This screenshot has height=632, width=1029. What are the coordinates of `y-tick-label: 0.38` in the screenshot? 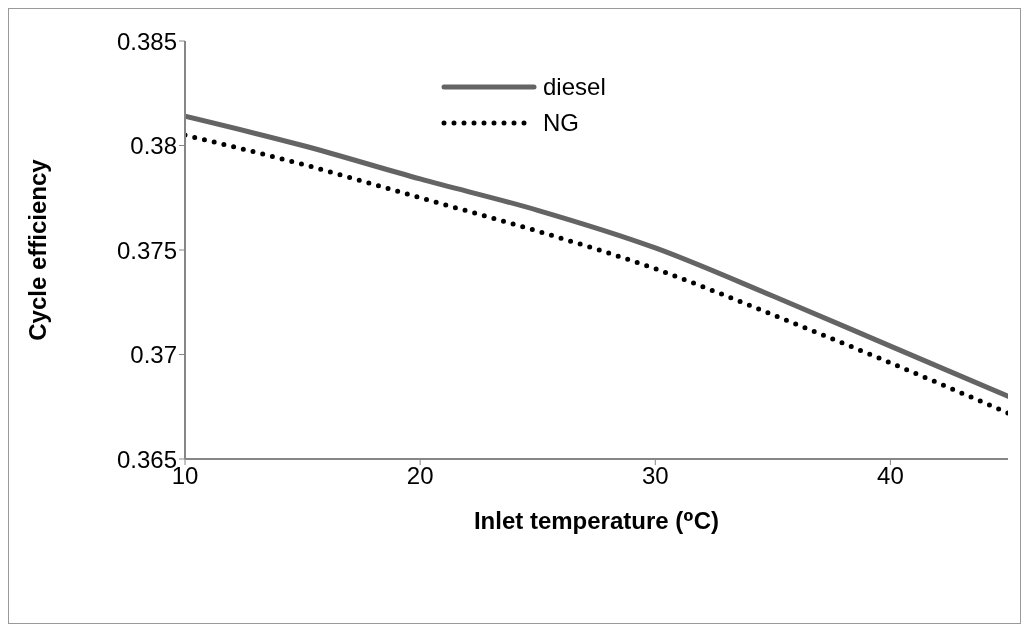 It's located at (153, 146).